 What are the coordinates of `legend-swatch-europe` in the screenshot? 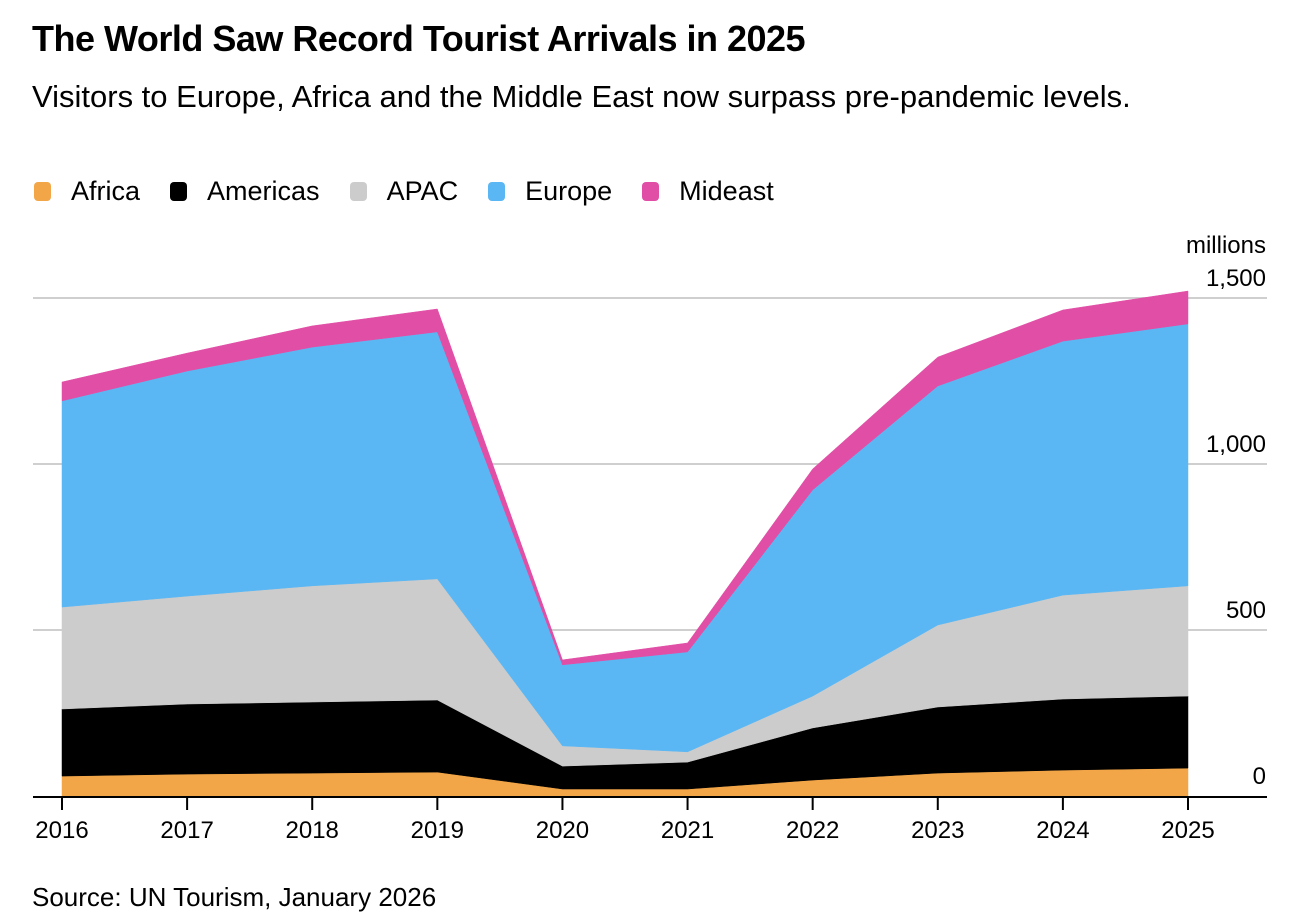 It's located at (497, 191).